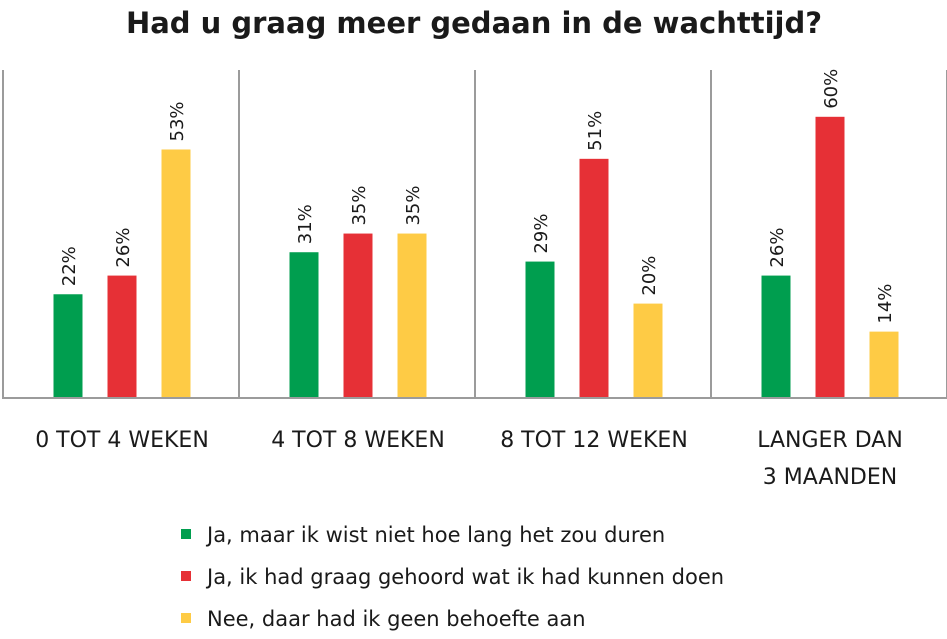 This screenshot has height=639, width=947. I want to click on data-label: 51%, so click(595, 131).